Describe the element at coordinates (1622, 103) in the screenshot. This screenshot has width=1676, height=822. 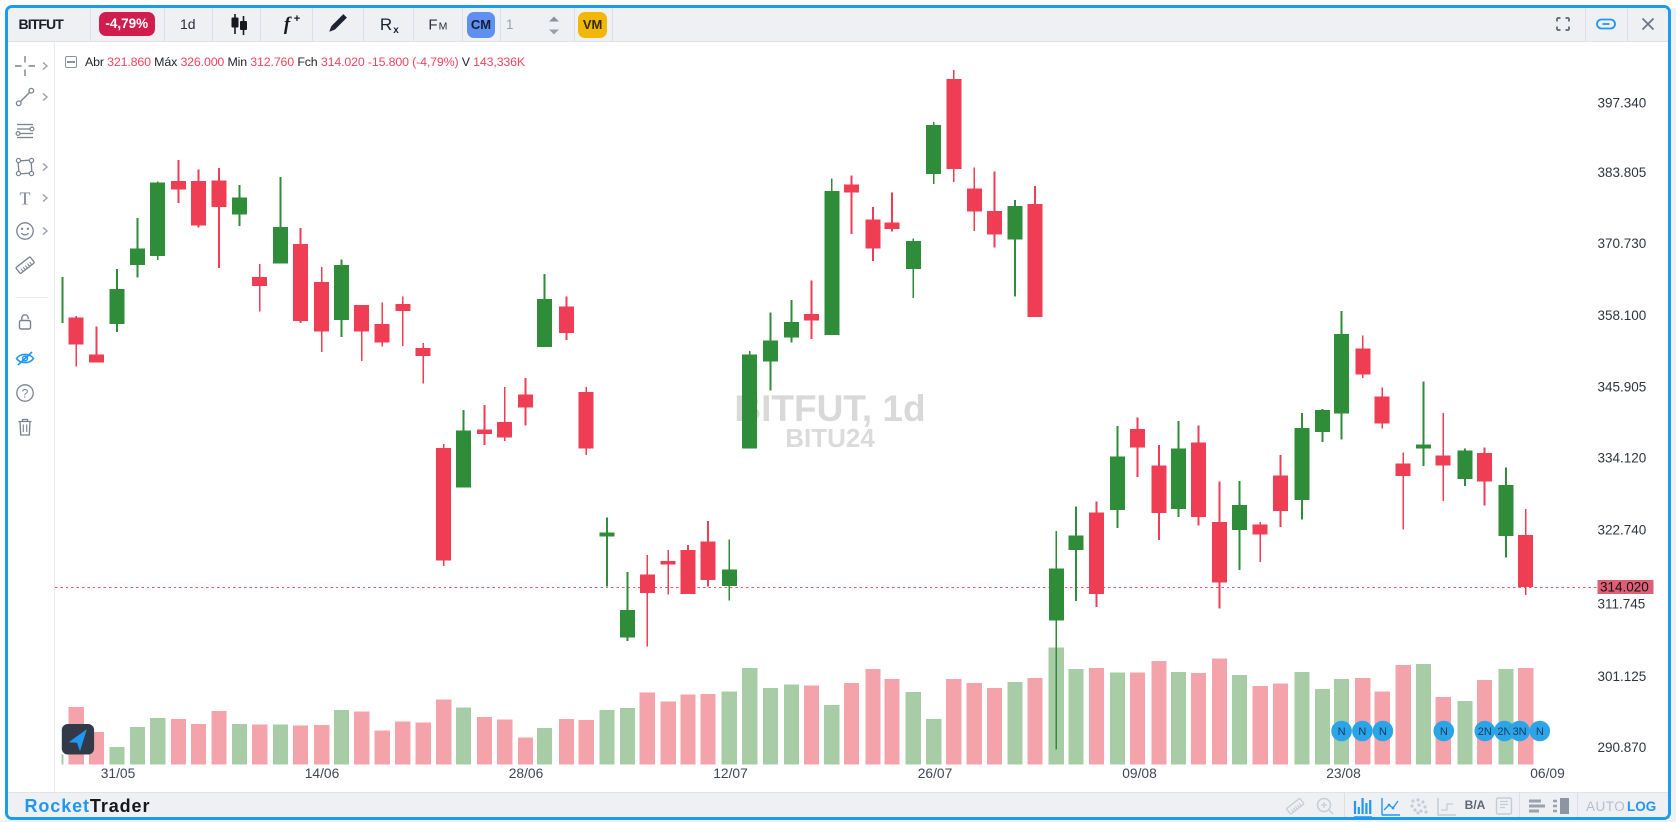
I see `svg-text: 397.340` at that location.